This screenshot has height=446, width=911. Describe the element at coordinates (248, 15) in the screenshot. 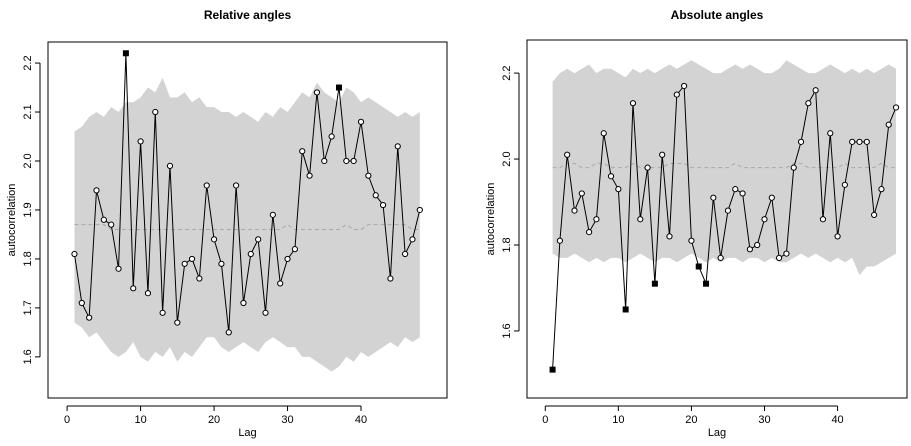

I see `chart-title: Relative angles` at that location.